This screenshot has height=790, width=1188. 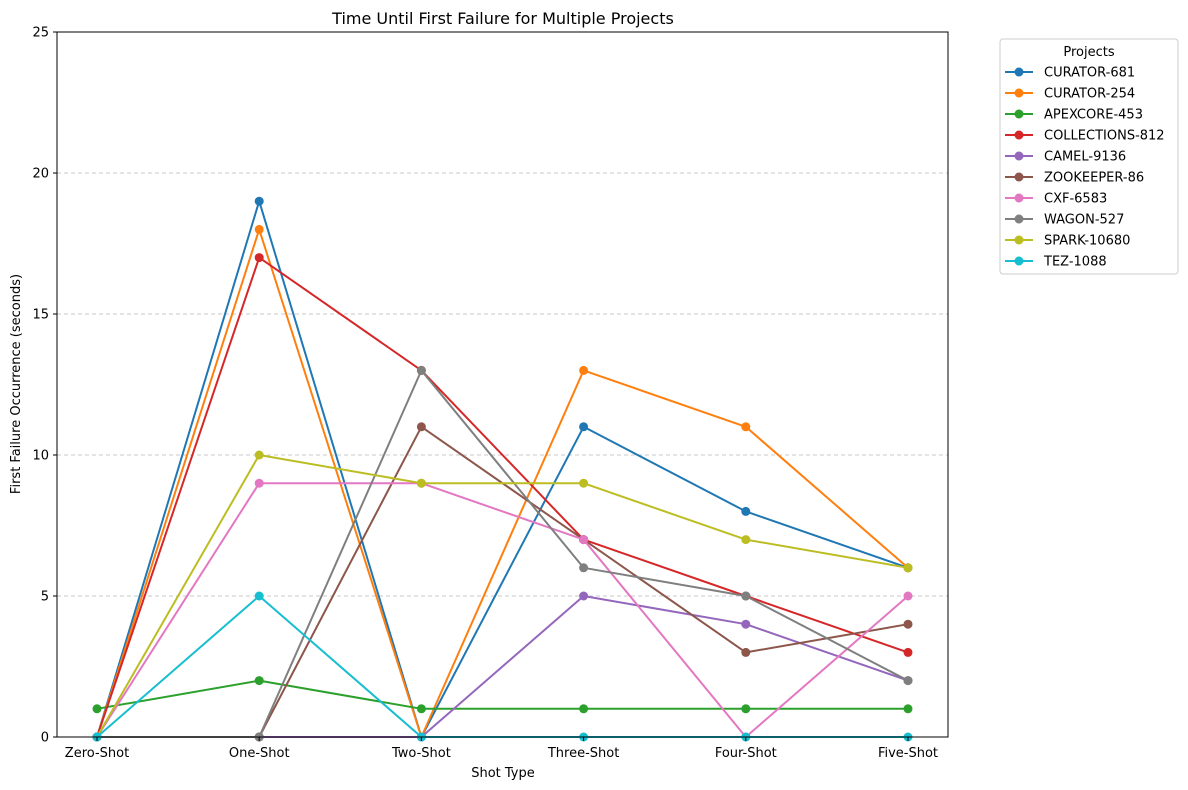 What do you see at coordinates (45, 738) in the screenshot?
I see `y-tick-label: 0` at bounding box center [45, 738].